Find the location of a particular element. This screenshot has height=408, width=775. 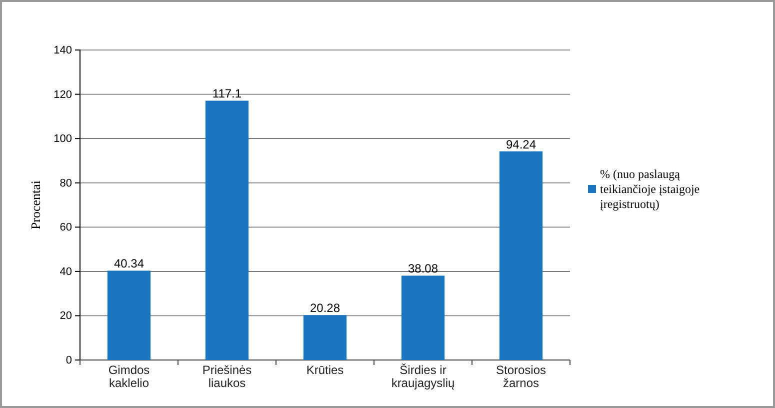

y-tick-label: 100 is located at coordinates (63, 139).